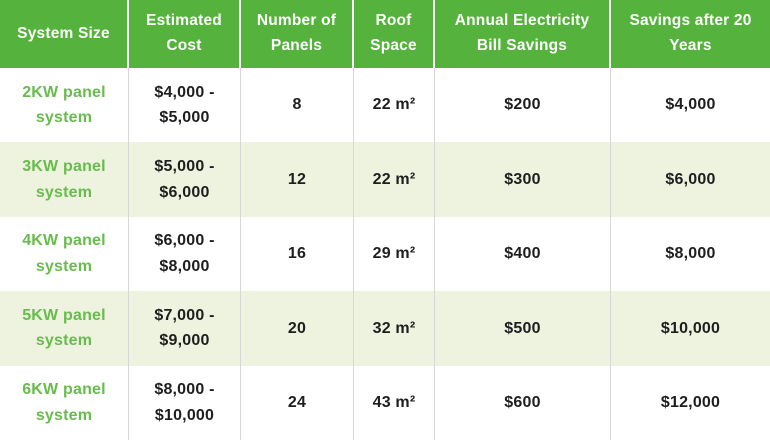 The height and width of the screenshot is (440, 770). What do you see at coordinates (64, 34) in the screenshot?
I see `header-cell-system-size: System Size` at bounding box center [64, 34].